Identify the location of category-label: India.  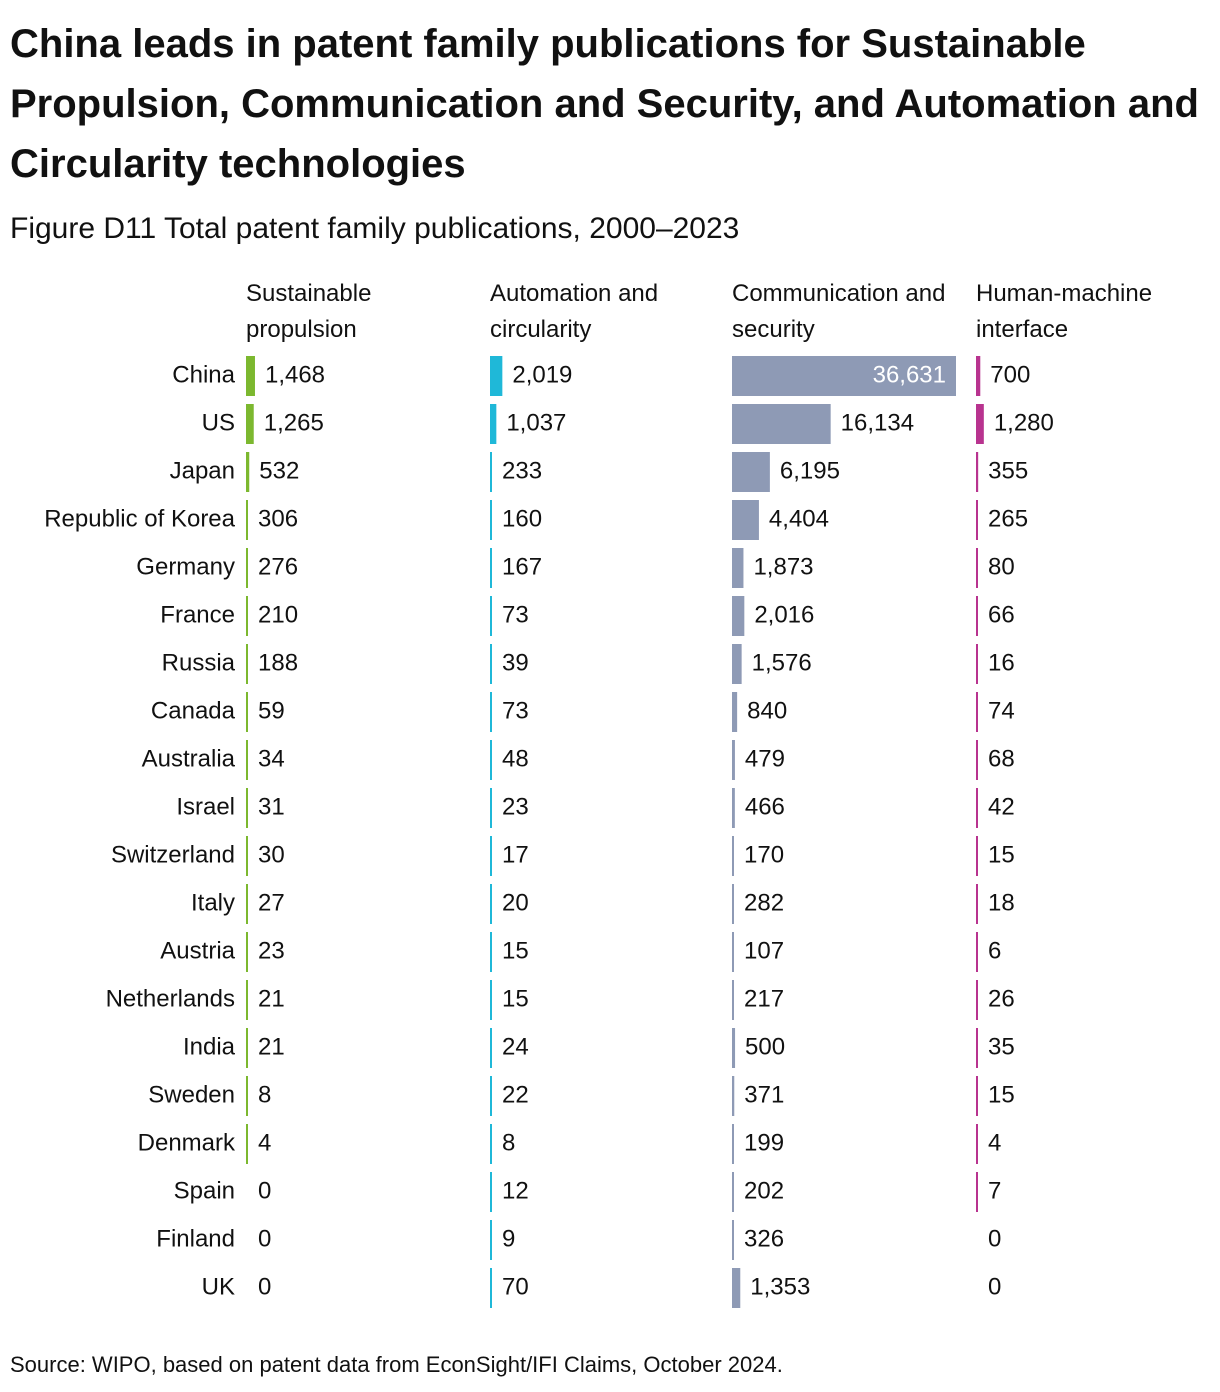
(209, 1046).